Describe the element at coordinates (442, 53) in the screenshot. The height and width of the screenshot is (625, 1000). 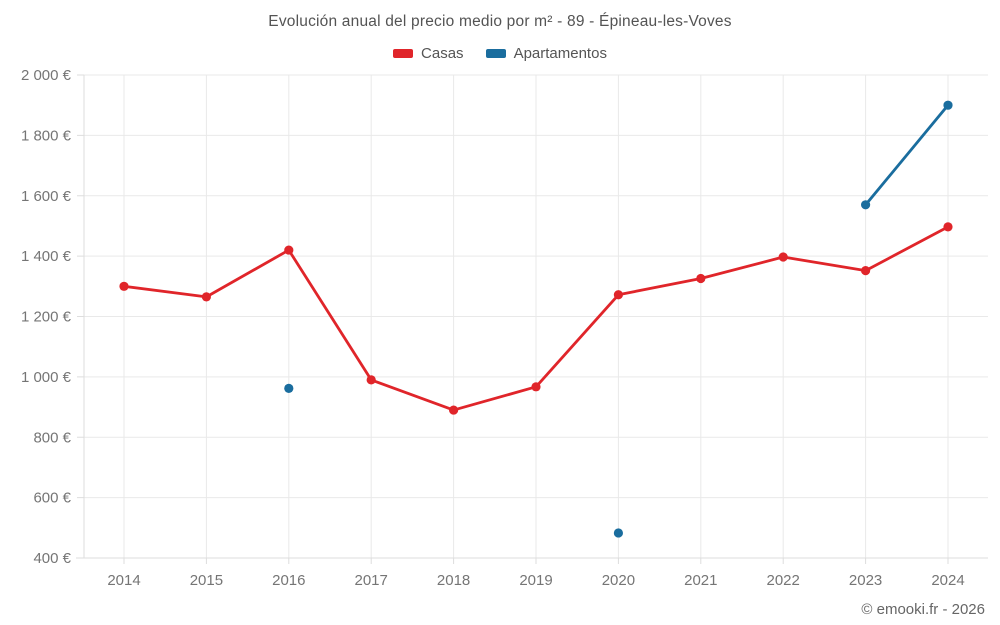
I see `legend-label-casas: Casas` at that location.